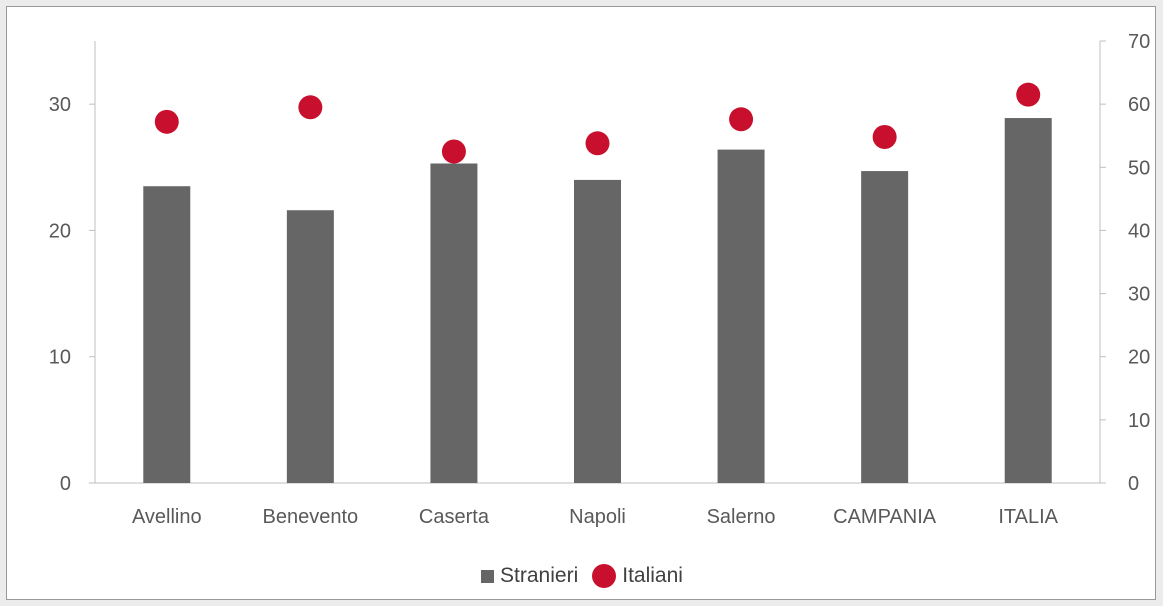  I want to click on legend-label-italiani: Italiani, so click(652, 576).